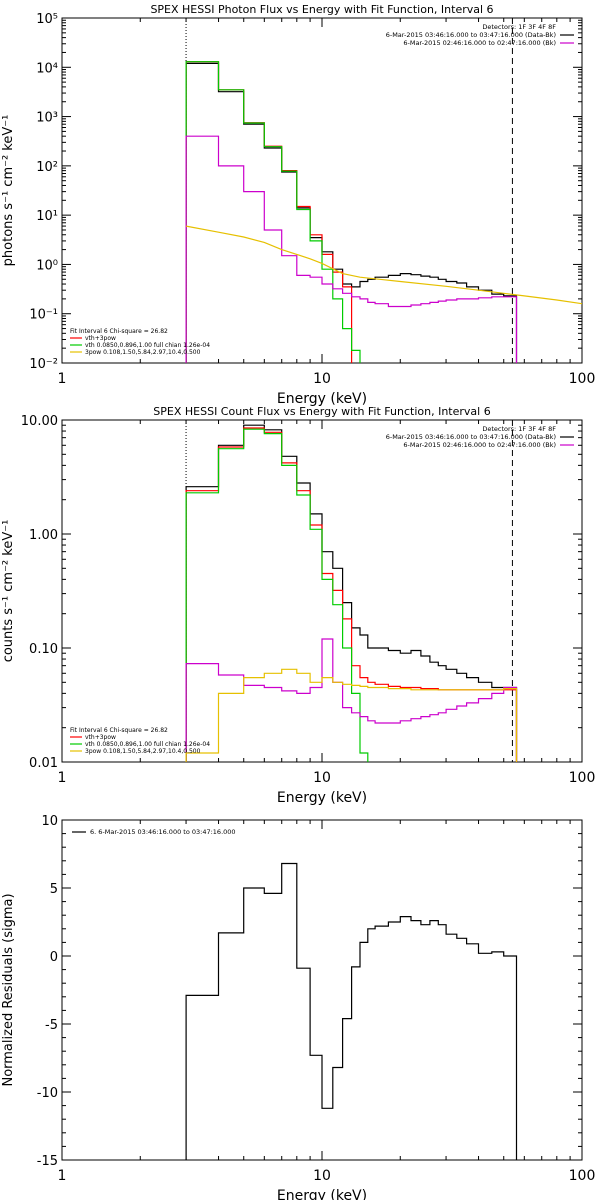  Describe the element at coordinates (43, 364) in the screenshot. I see `y-tick-label: 10⁻²` at that location.